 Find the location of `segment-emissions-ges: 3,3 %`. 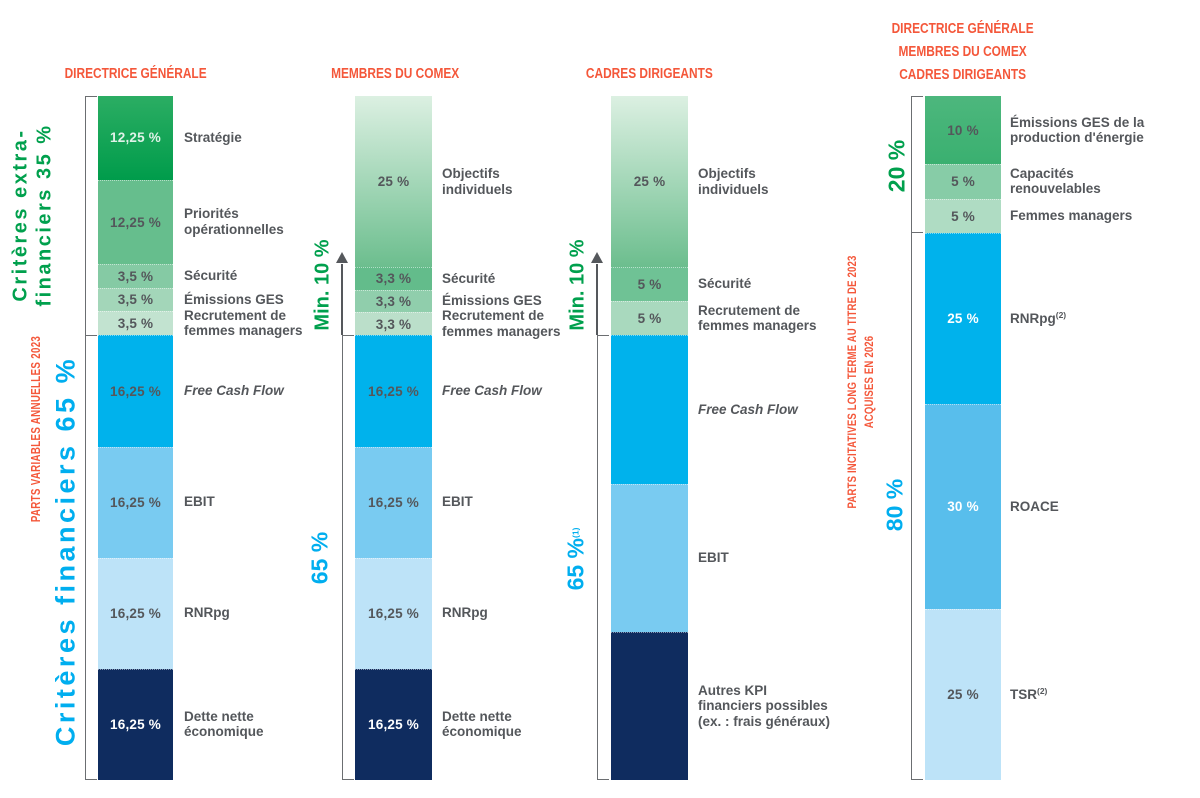

segment-emissions-ges: 3,3 % is located at coordinates (393, 301).